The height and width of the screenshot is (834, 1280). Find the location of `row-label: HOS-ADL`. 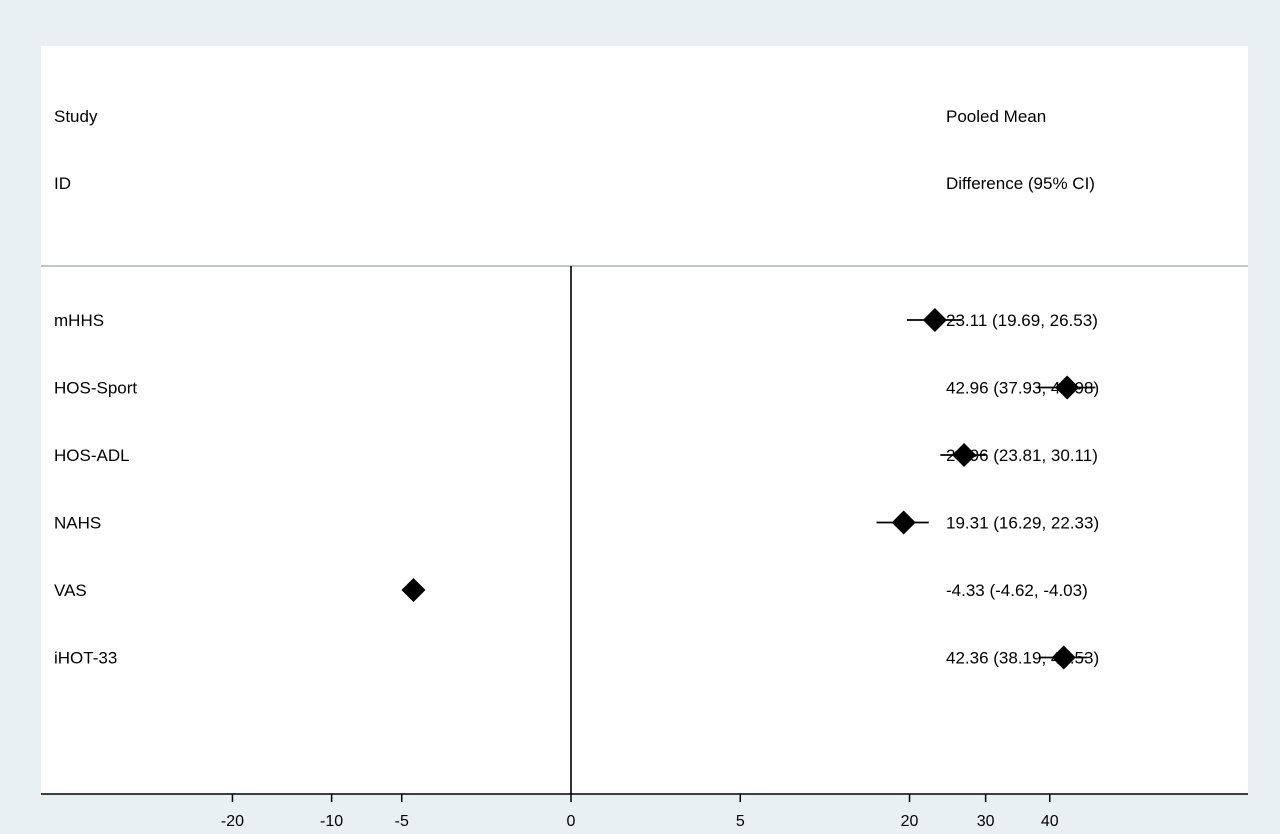

row-label: HOS-ADL is located at coordinates (92, 455).